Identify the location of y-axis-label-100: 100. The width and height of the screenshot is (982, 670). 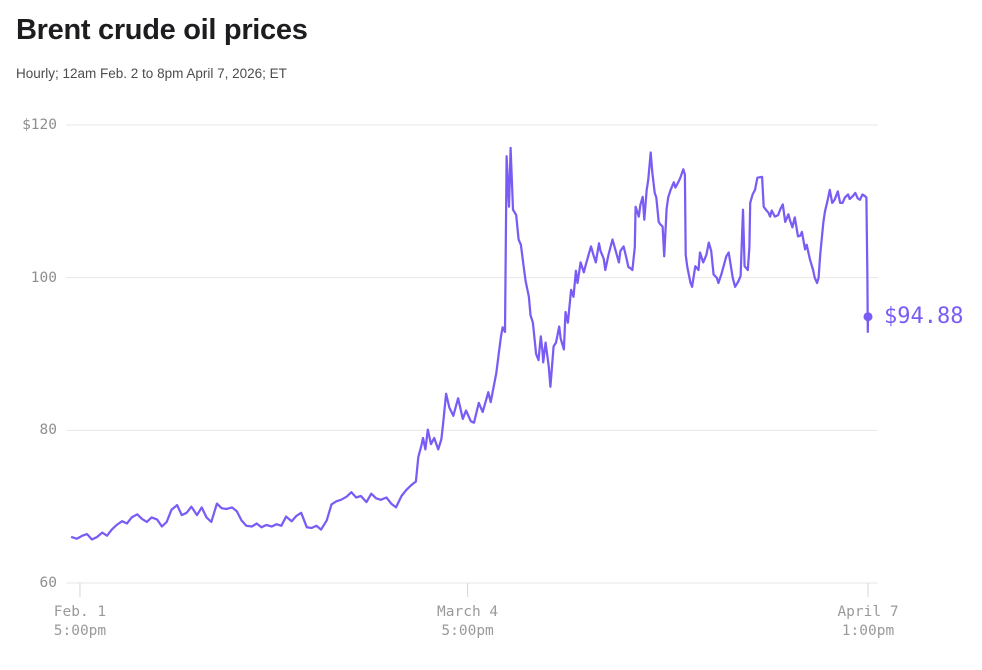
(43, 277).